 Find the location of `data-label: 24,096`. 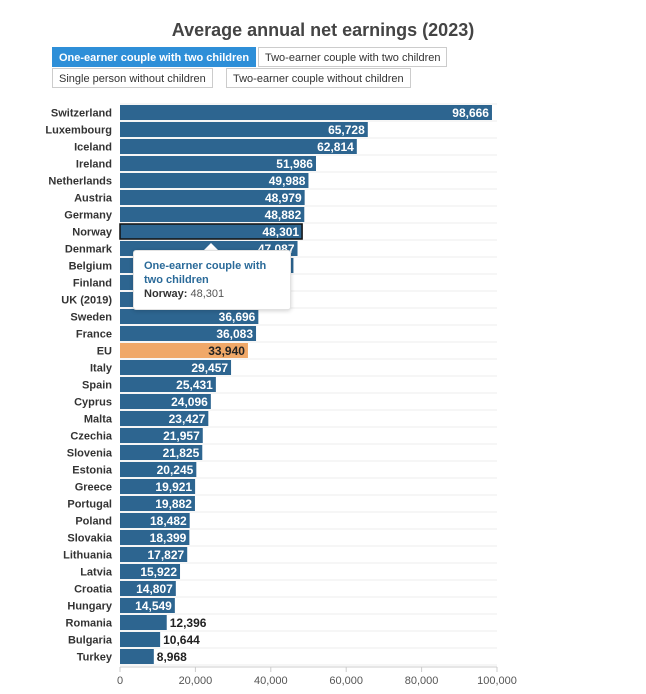

data-label: 24,096 is located at coordinates (189, 402).